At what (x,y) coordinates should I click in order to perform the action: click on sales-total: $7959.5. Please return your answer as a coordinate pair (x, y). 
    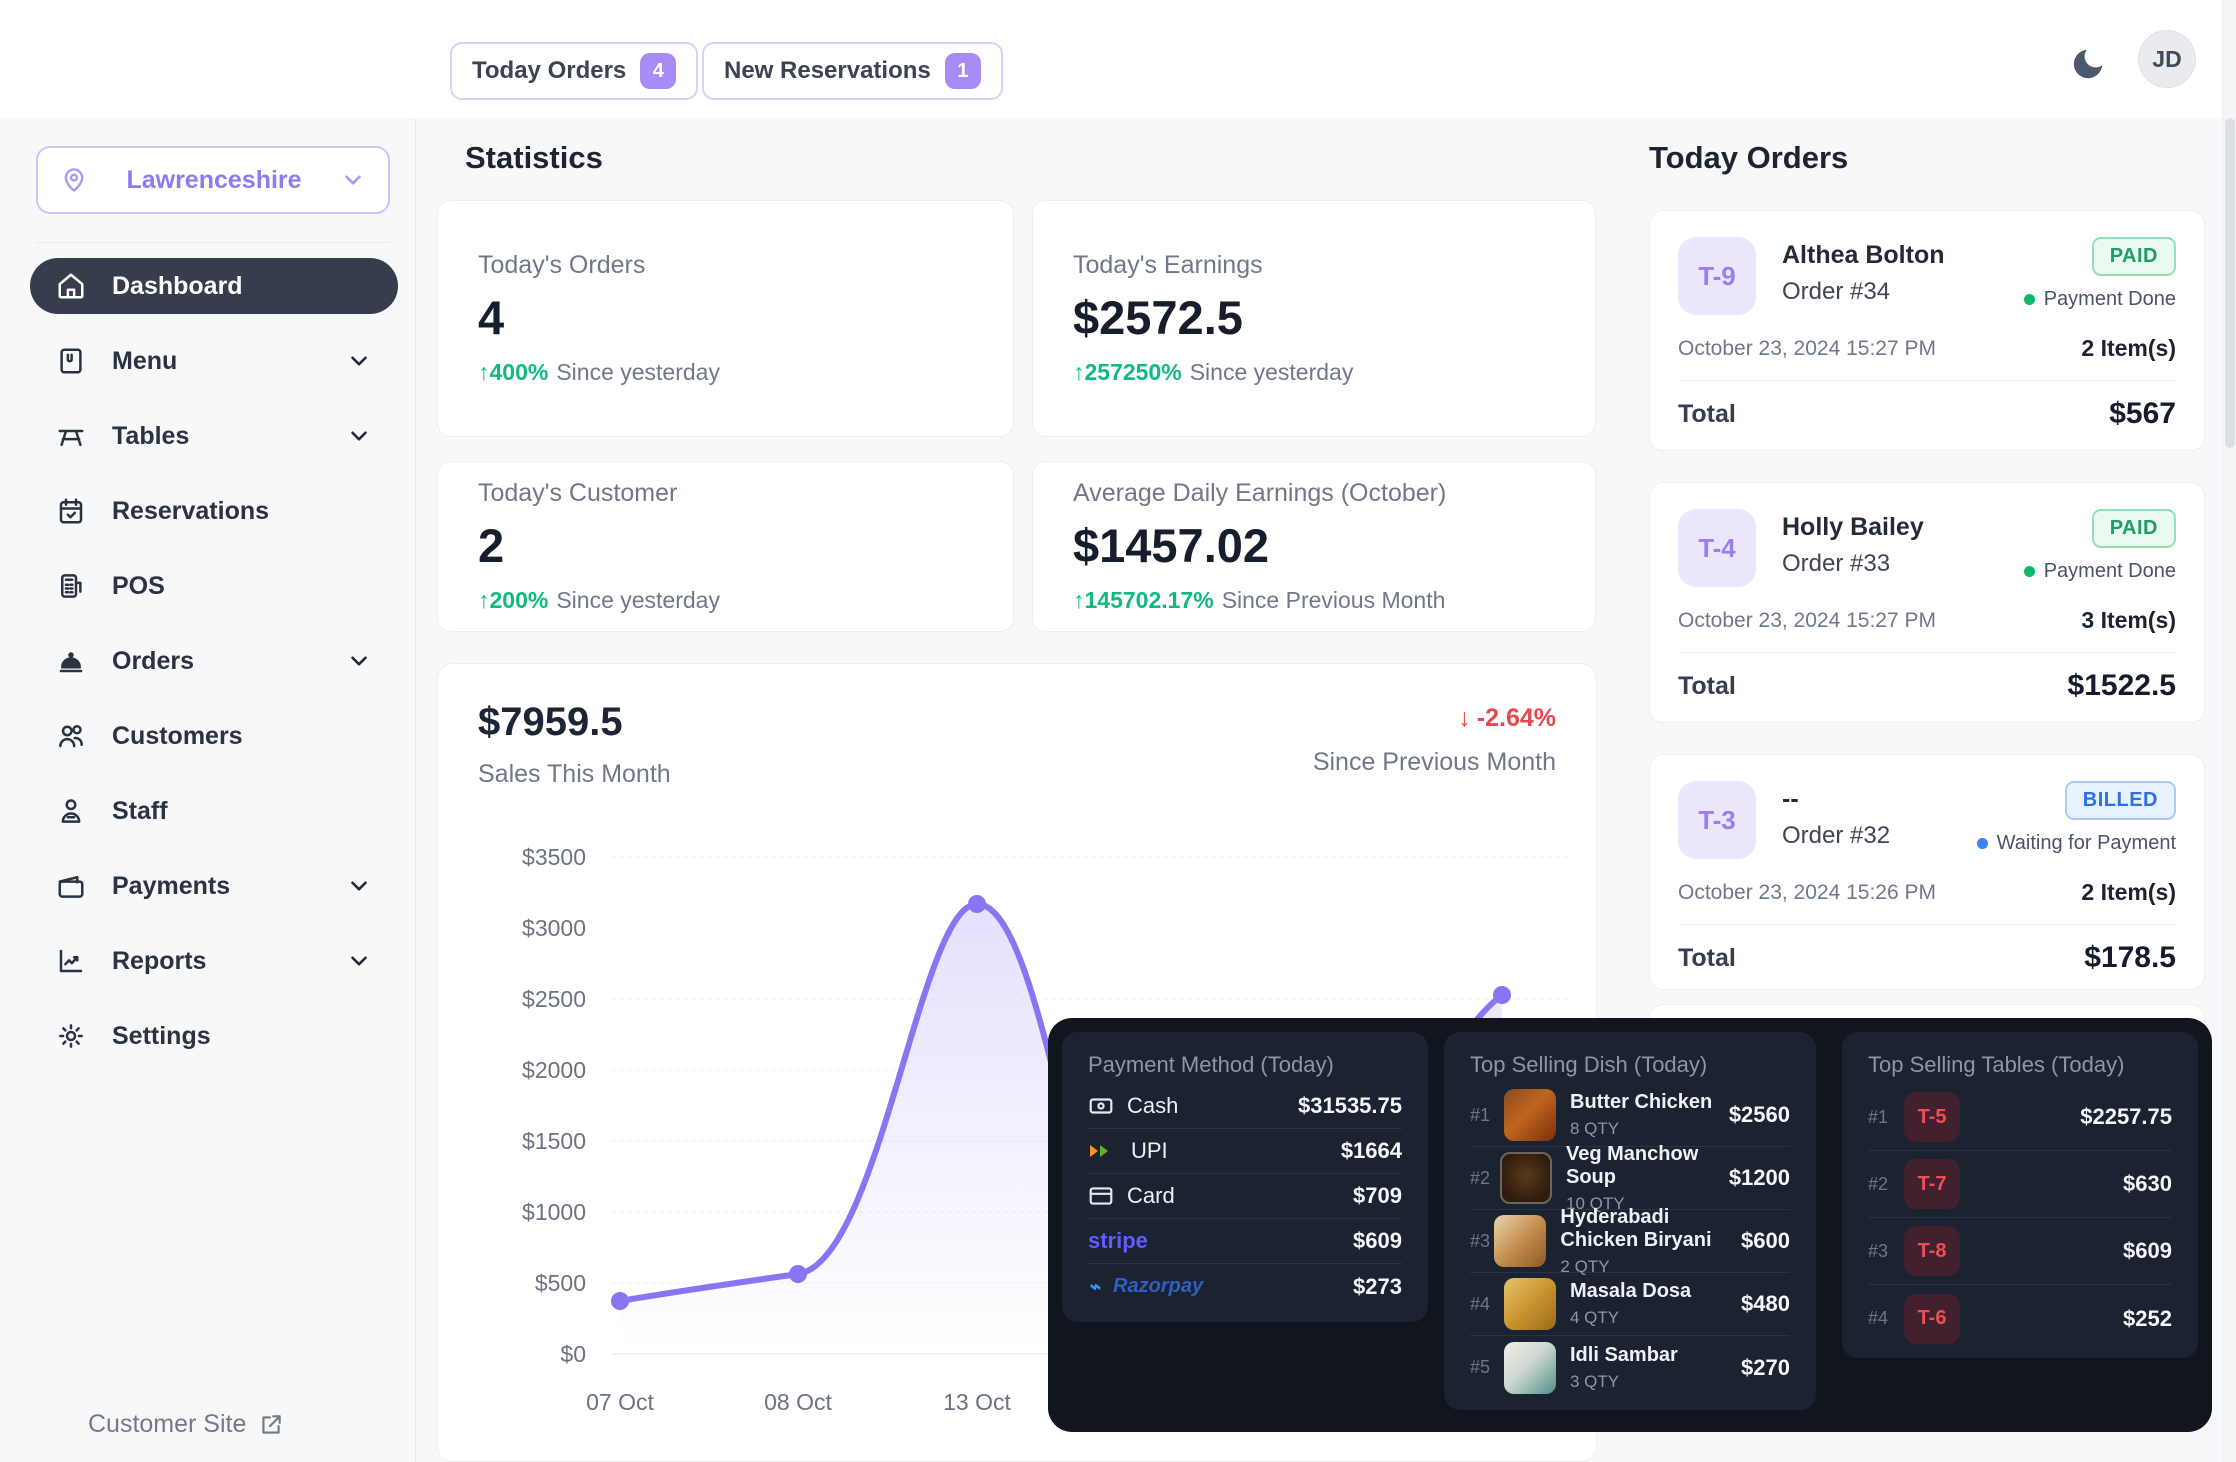
    Looking at the image, I should click on (550, 722).